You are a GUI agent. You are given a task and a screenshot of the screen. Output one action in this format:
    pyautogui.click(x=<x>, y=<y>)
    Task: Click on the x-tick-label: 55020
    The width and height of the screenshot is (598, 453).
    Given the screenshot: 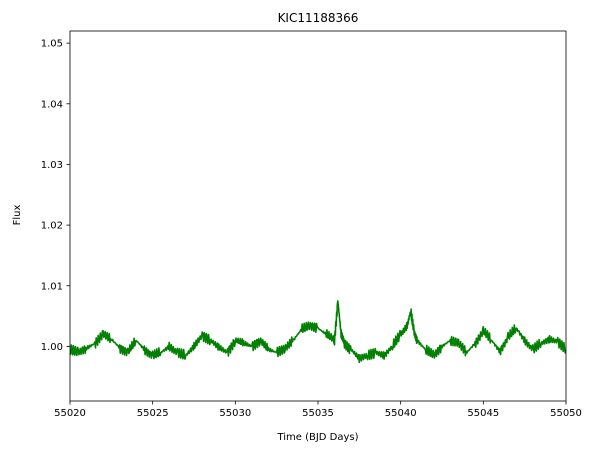 What is the action you would take?
    pyautogui.click(x=70, y=413)
    